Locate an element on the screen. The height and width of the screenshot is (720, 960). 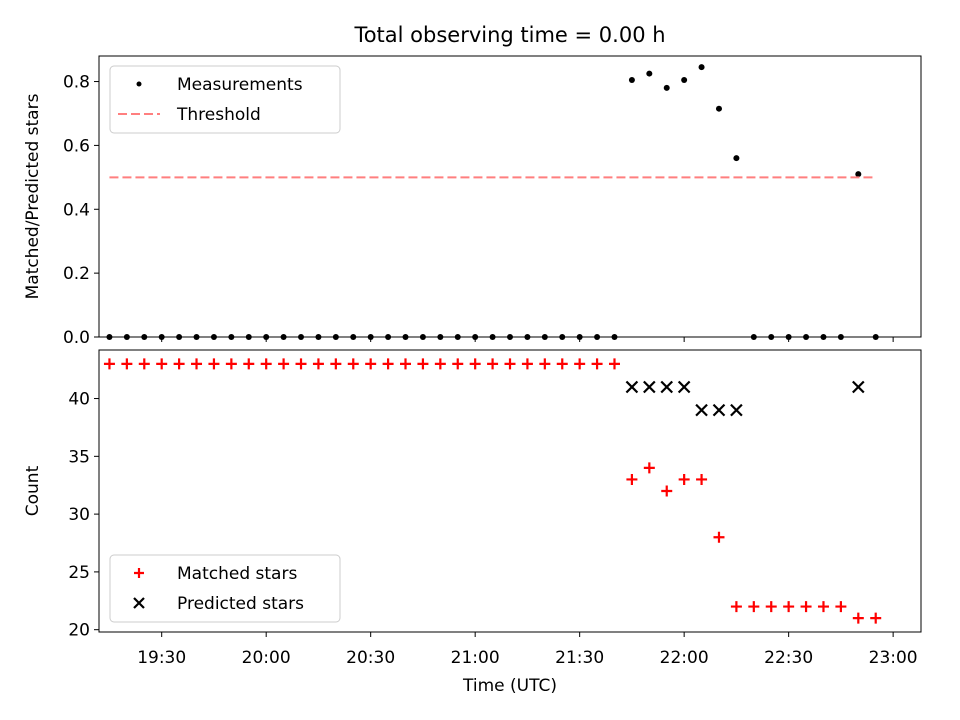
x-tick-label: 20:30 is located at coordinates (370, 658).